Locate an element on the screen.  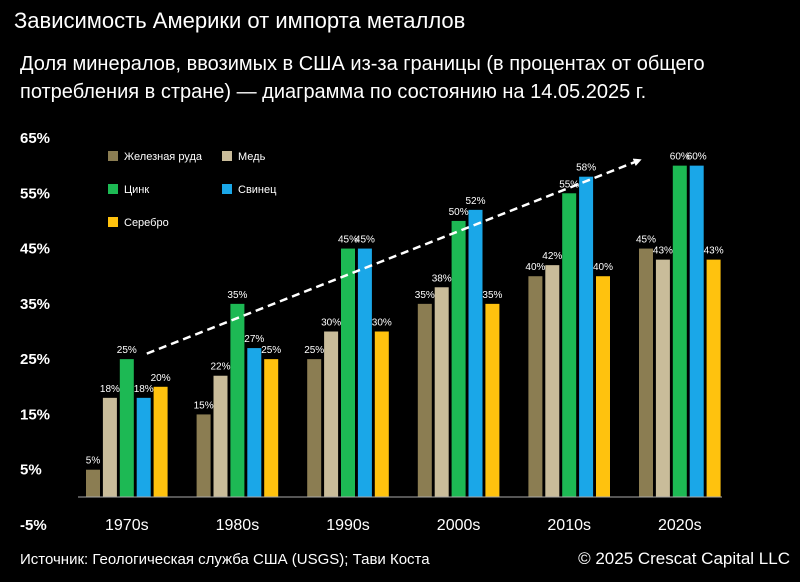
y-tick-label: 25% is located at coordinates (35, 359).